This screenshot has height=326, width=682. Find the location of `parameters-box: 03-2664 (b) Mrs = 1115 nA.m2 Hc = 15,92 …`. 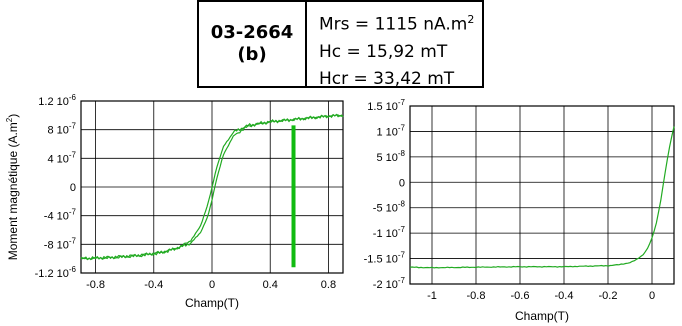

parameters-box: 03-2664 (b) Mrs = 1115 nA.m2 Hc = 15,92 … is located at coordinates (340, 44).